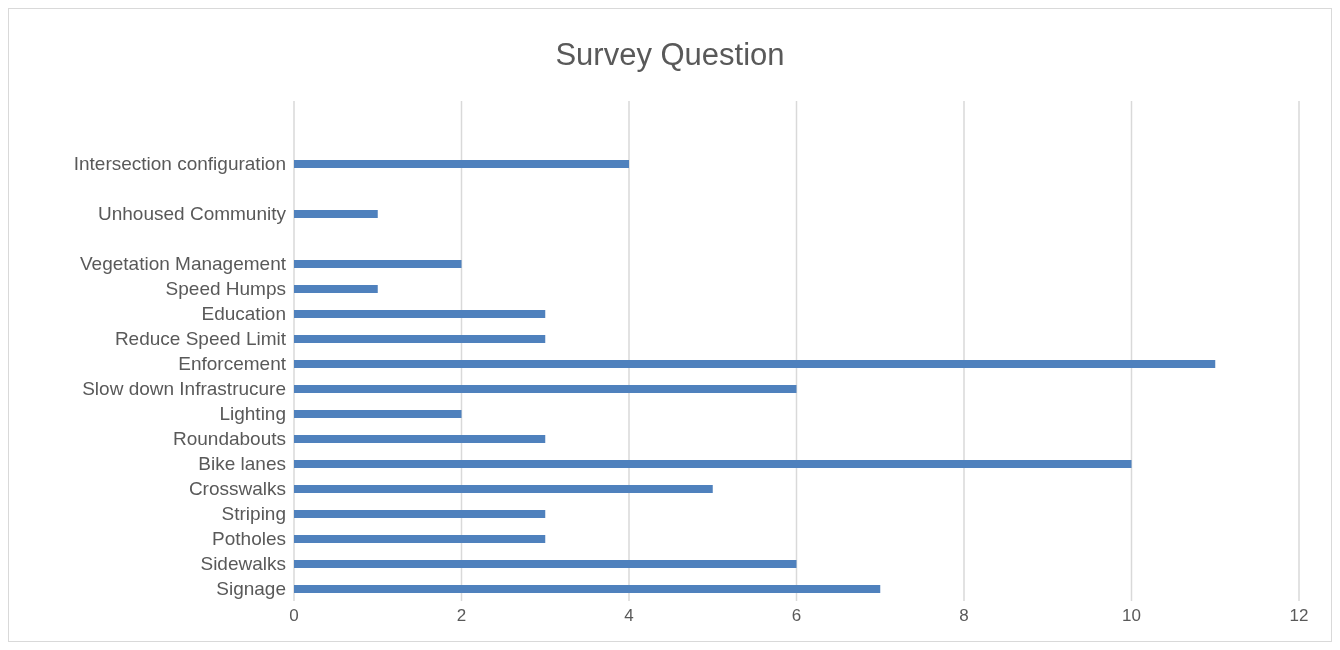  What do you see at coordinates (796, 616) in the screenshot?
I see `x-tick-label: 6` at bounding box center [796, 616].